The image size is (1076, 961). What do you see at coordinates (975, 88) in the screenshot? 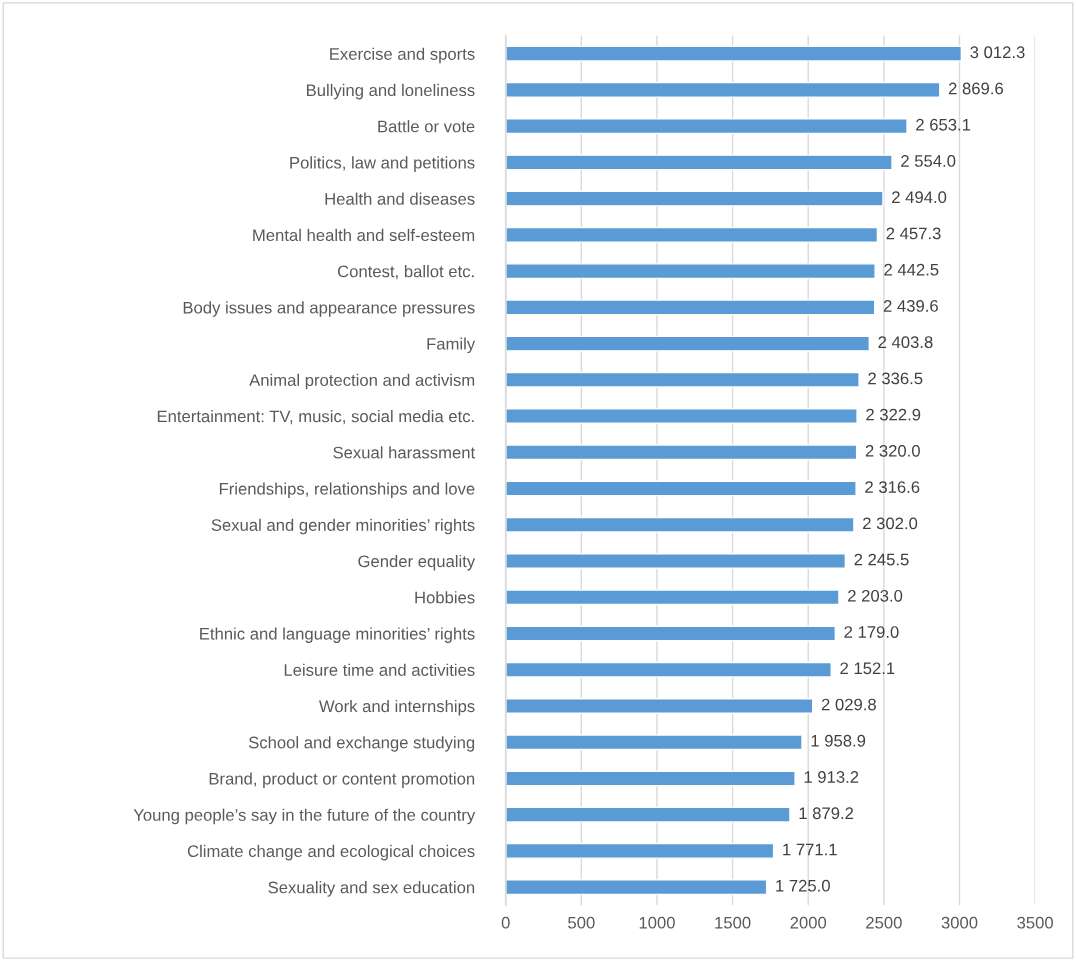
I see `data-label: 2 869.6` at bounding box center [975, 88].